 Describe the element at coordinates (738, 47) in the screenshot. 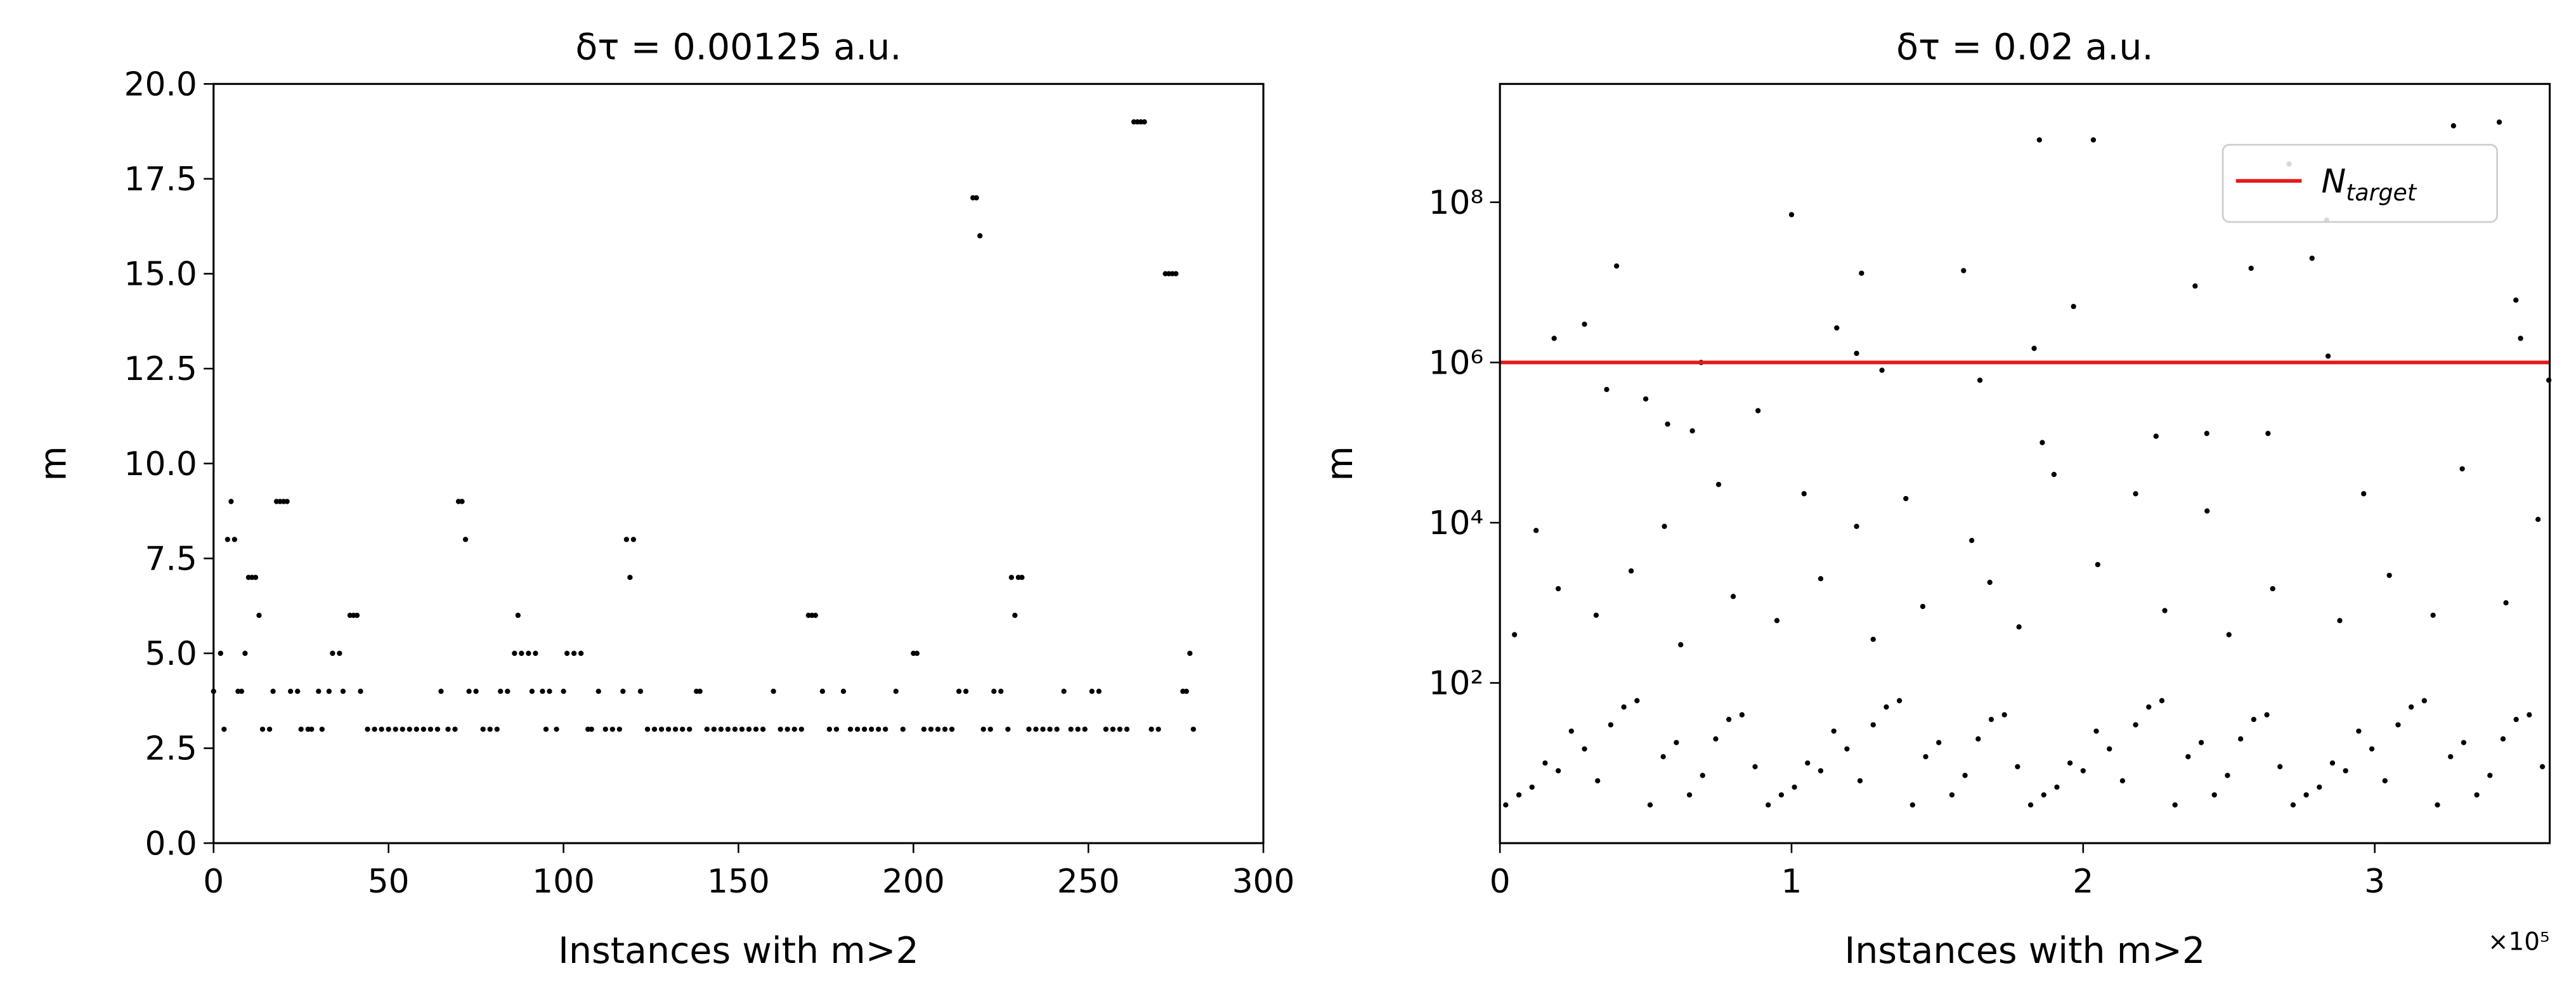

I see `chart-title: δτ = 0.00125 a.u.` at that location.